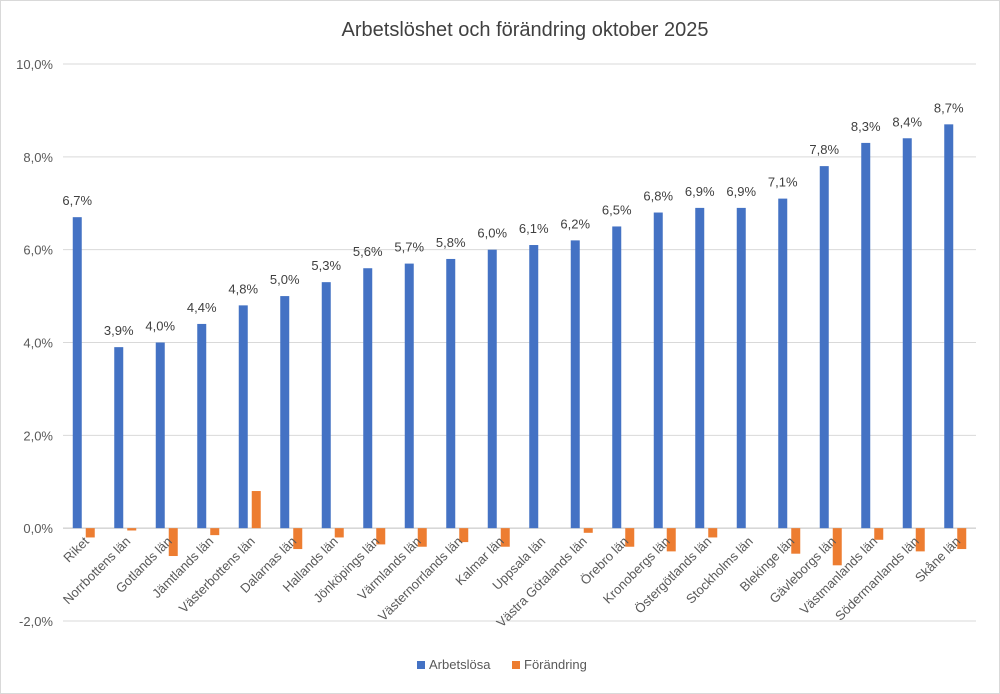 This screenshot has width=1000, height=694. Describe the element at coordinates (907, 121) in the screenshot. I see `data-label: 8,4%` at that location.